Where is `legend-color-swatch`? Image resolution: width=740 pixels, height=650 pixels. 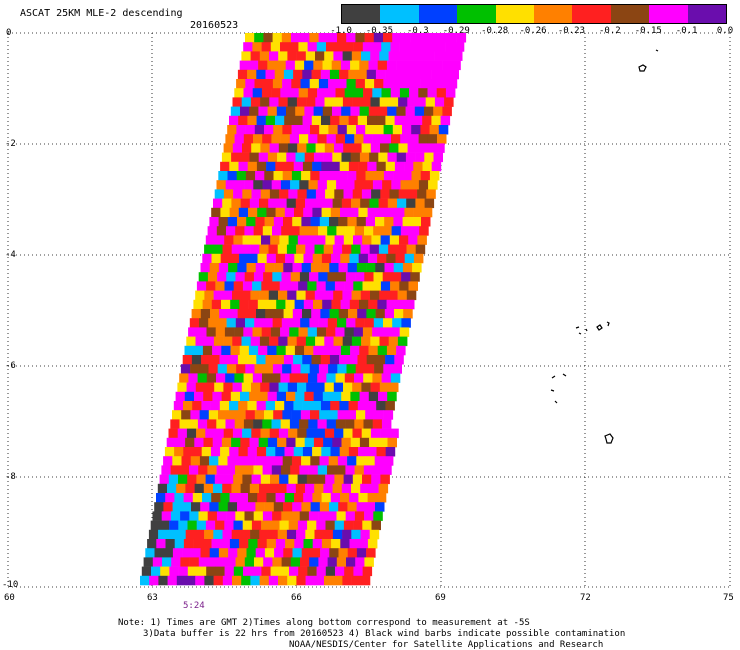
legend-color-swatch is located at coordinates (515, 14).